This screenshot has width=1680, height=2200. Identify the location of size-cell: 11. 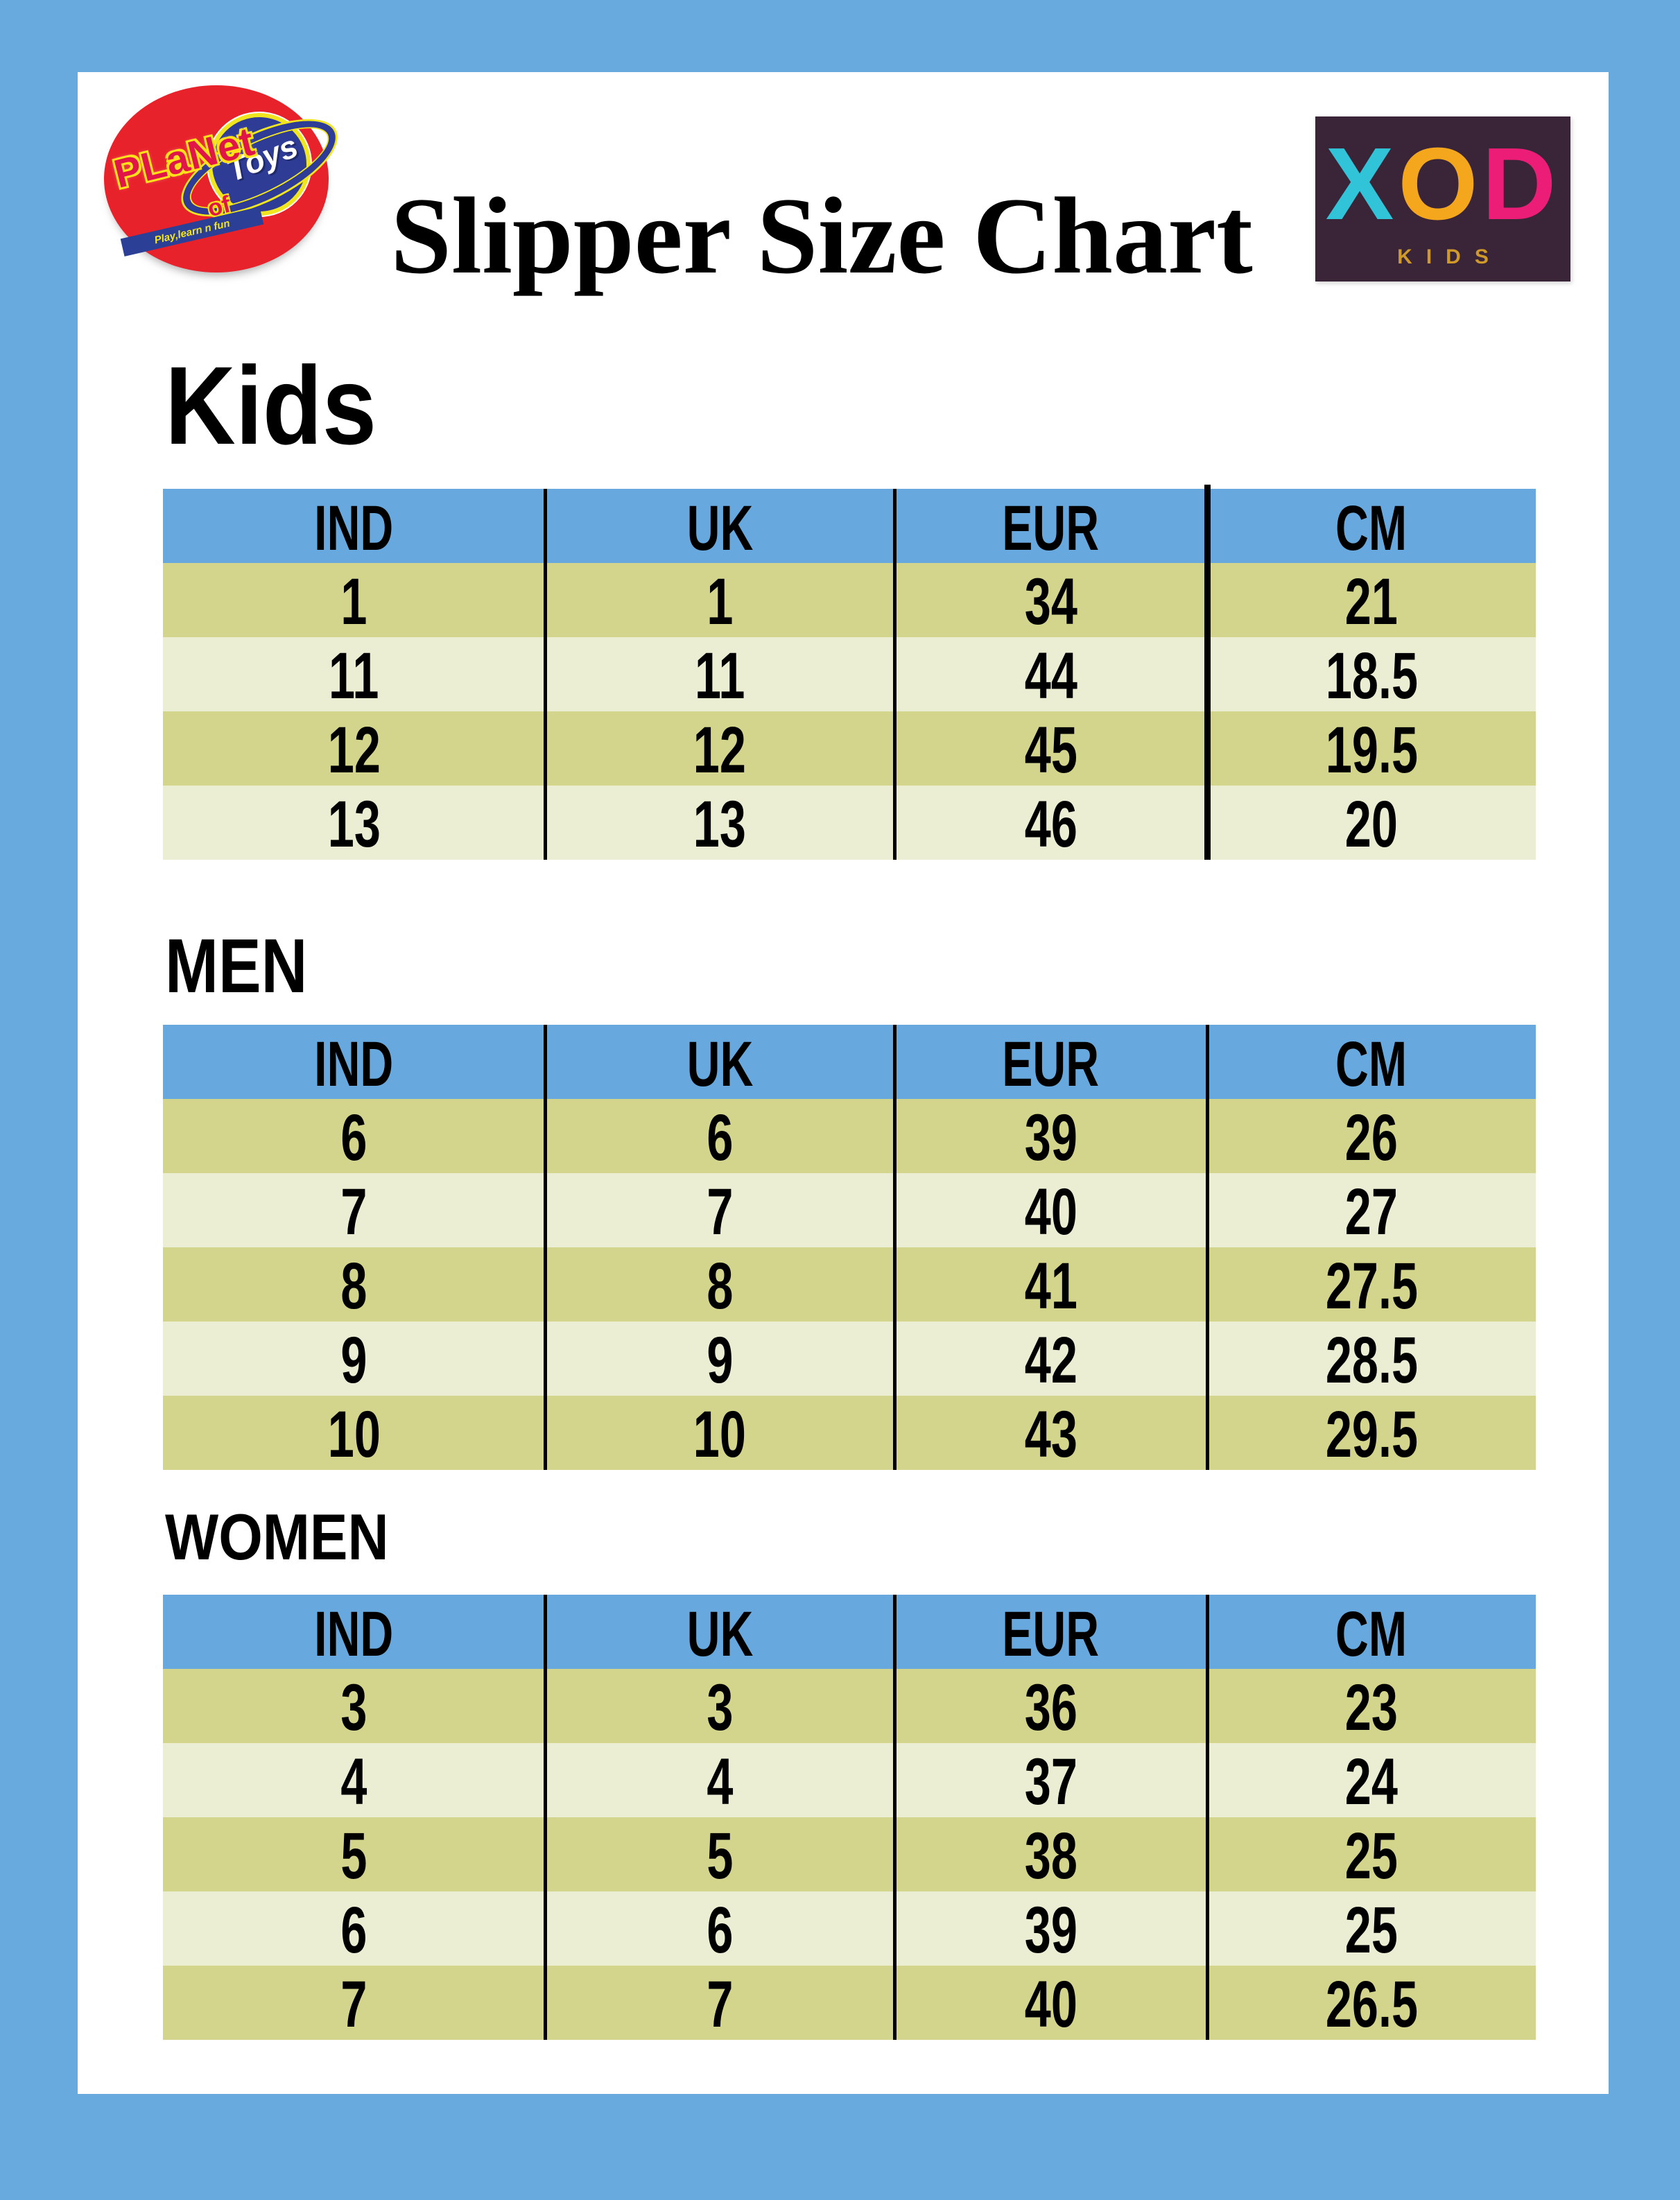
(354, 674).